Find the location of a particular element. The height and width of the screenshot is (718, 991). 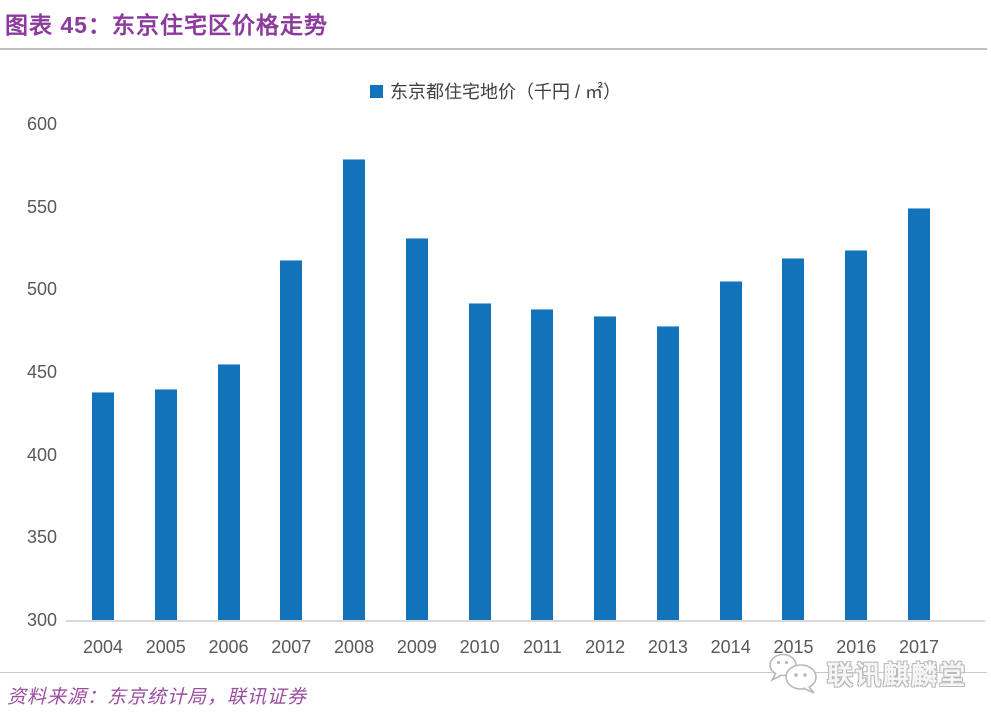

y-tick-500: 500 is located at coordinates (41, 289).